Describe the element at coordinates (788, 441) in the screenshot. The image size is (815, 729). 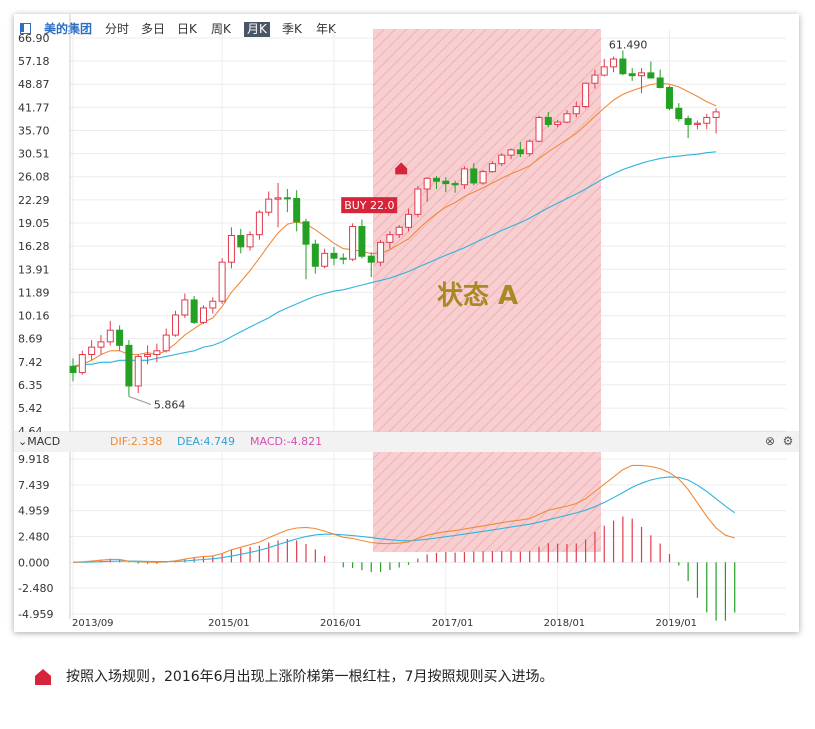
I see `gear-icon: ⚙` at that location.